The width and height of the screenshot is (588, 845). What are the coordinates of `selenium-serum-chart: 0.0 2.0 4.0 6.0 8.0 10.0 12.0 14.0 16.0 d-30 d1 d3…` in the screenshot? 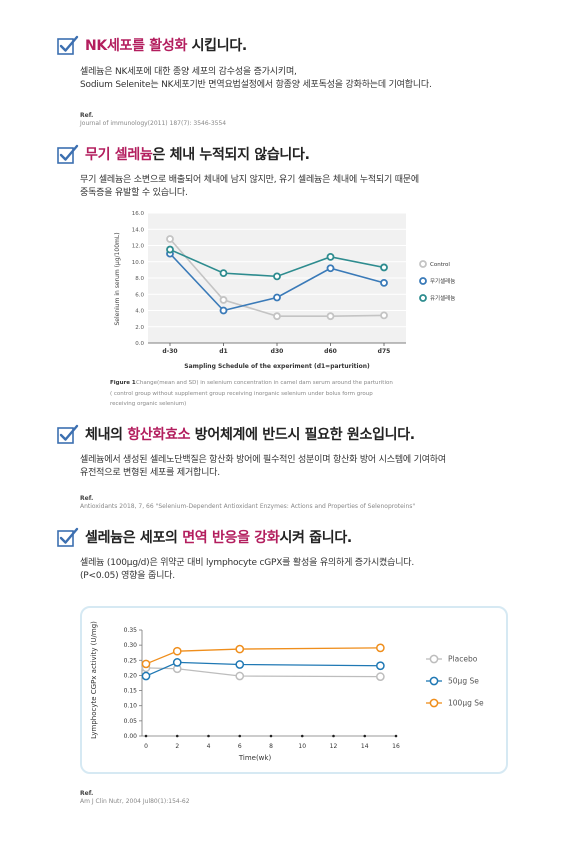 It's located at (292, 308).